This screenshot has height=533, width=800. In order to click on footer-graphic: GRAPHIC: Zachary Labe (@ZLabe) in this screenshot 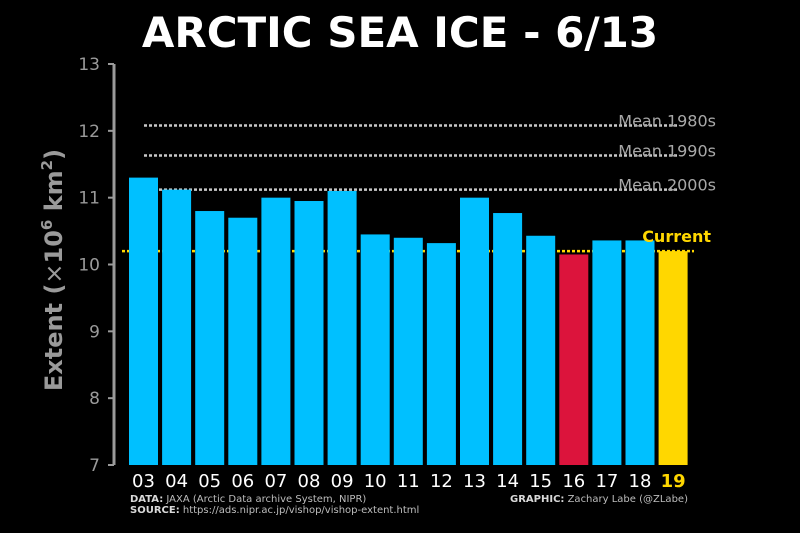, I will do `click(599, 499)`.